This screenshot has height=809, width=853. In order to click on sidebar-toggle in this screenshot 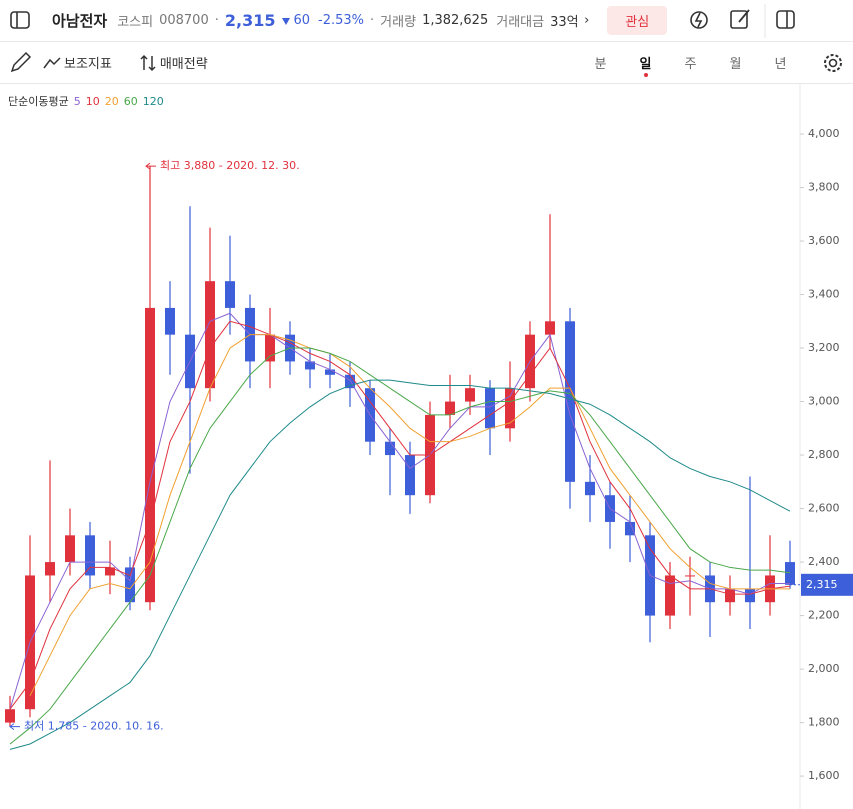, I will do `click(20, 21)`.